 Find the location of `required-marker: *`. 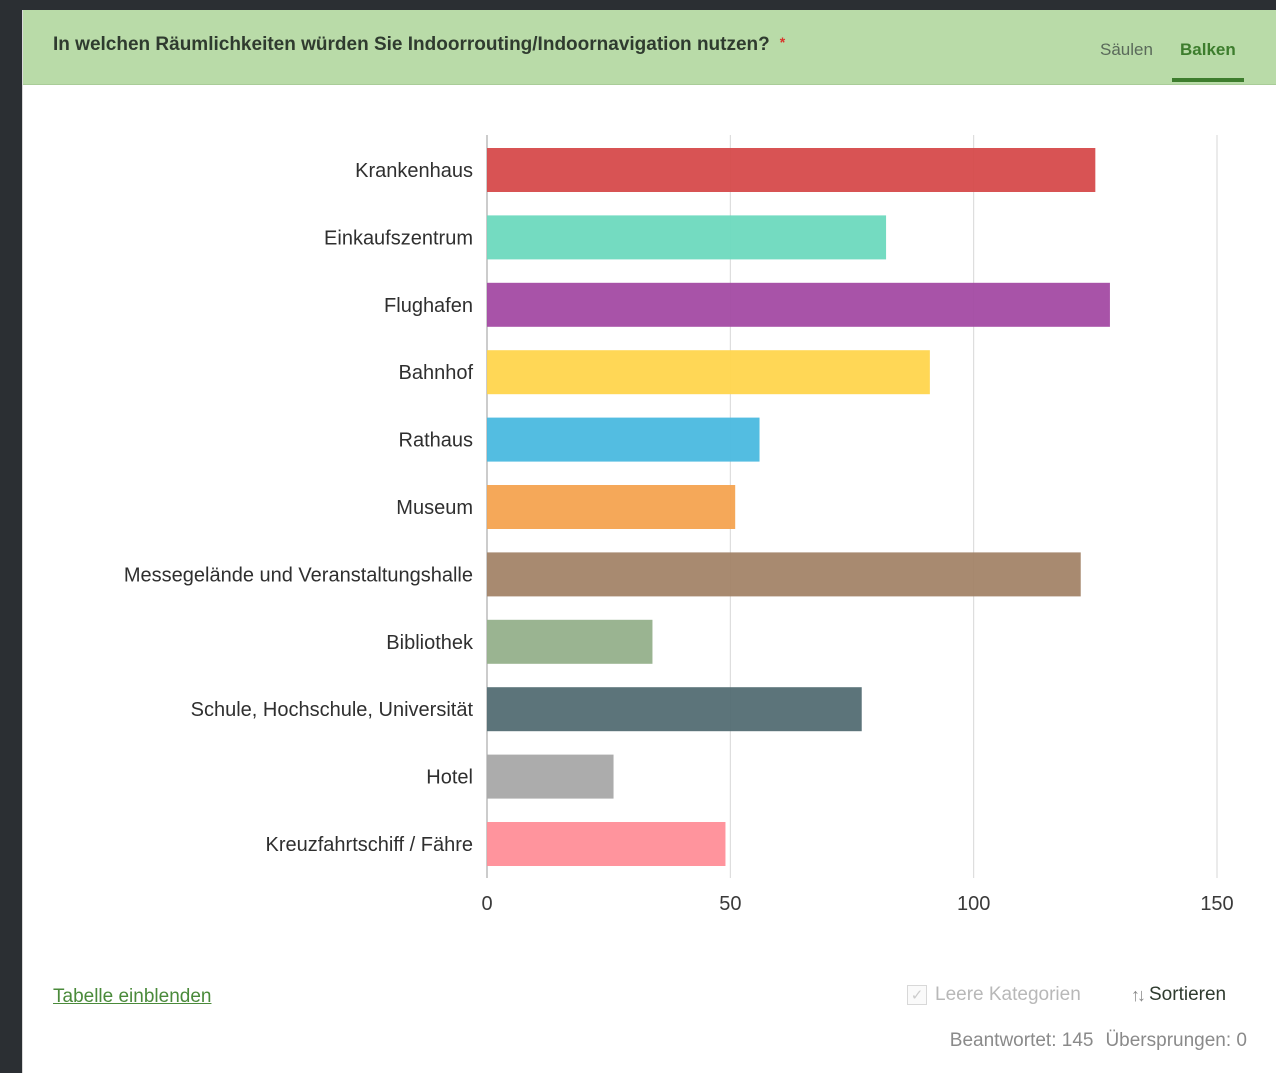

required-marker: * is located at coordinates (782, 42).